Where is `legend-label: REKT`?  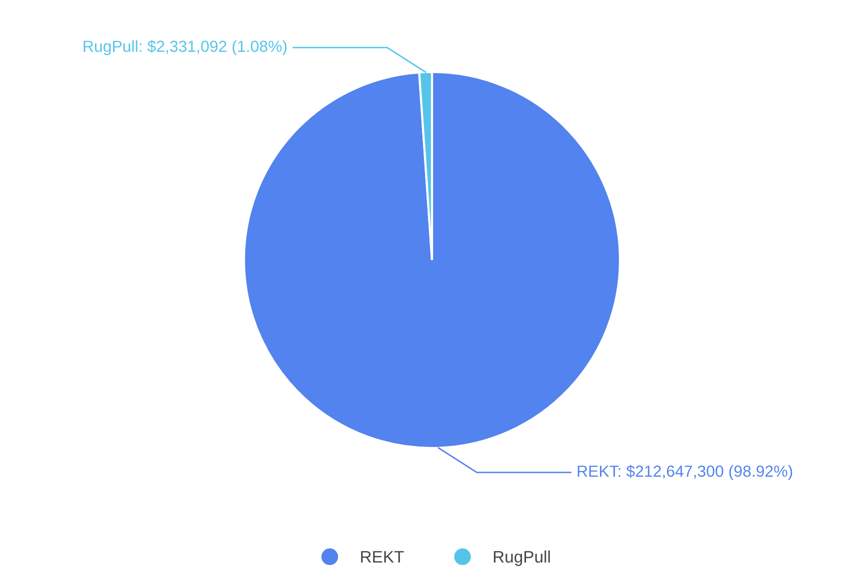 legend-label: REKT is located at coordinates (382, 557).